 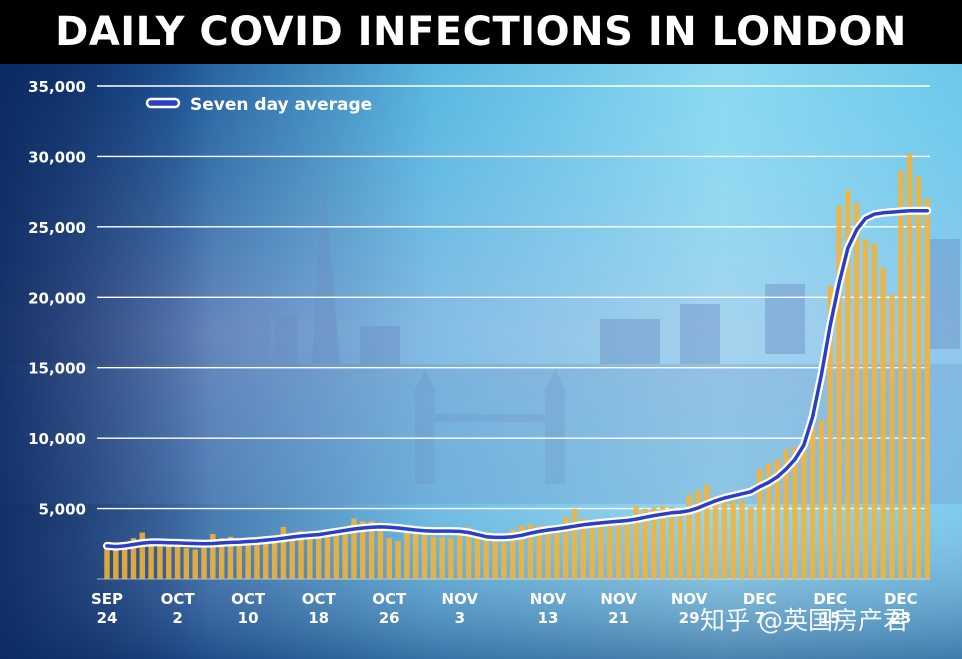 What do you see at coordinates (248, 618) in the screenshot?
I see `x-tick-label: 10` at bounding box center [248, 618].